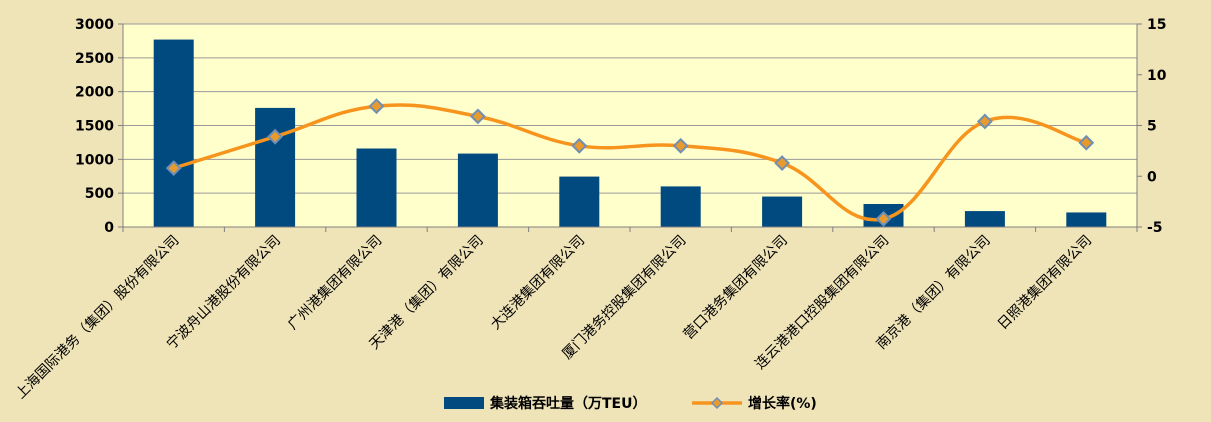 This screenshot has height=422, width=1211. I want to click on legend: 集装箱吞吐量（万TEU） 增长率(%), so click(630, 403).